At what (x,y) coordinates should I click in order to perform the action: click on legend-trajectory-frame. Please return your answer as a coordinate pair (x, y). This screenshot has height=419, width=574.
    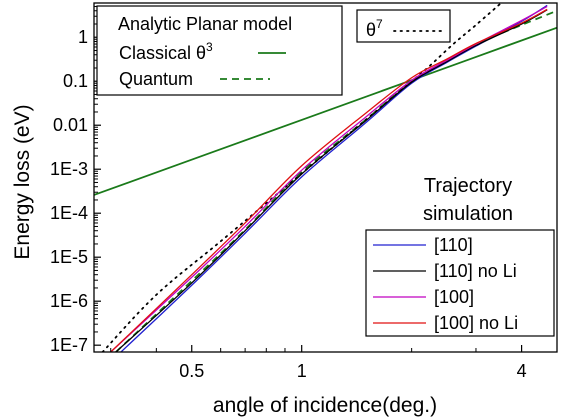
    Looking at the image, I should click on (460, 283).